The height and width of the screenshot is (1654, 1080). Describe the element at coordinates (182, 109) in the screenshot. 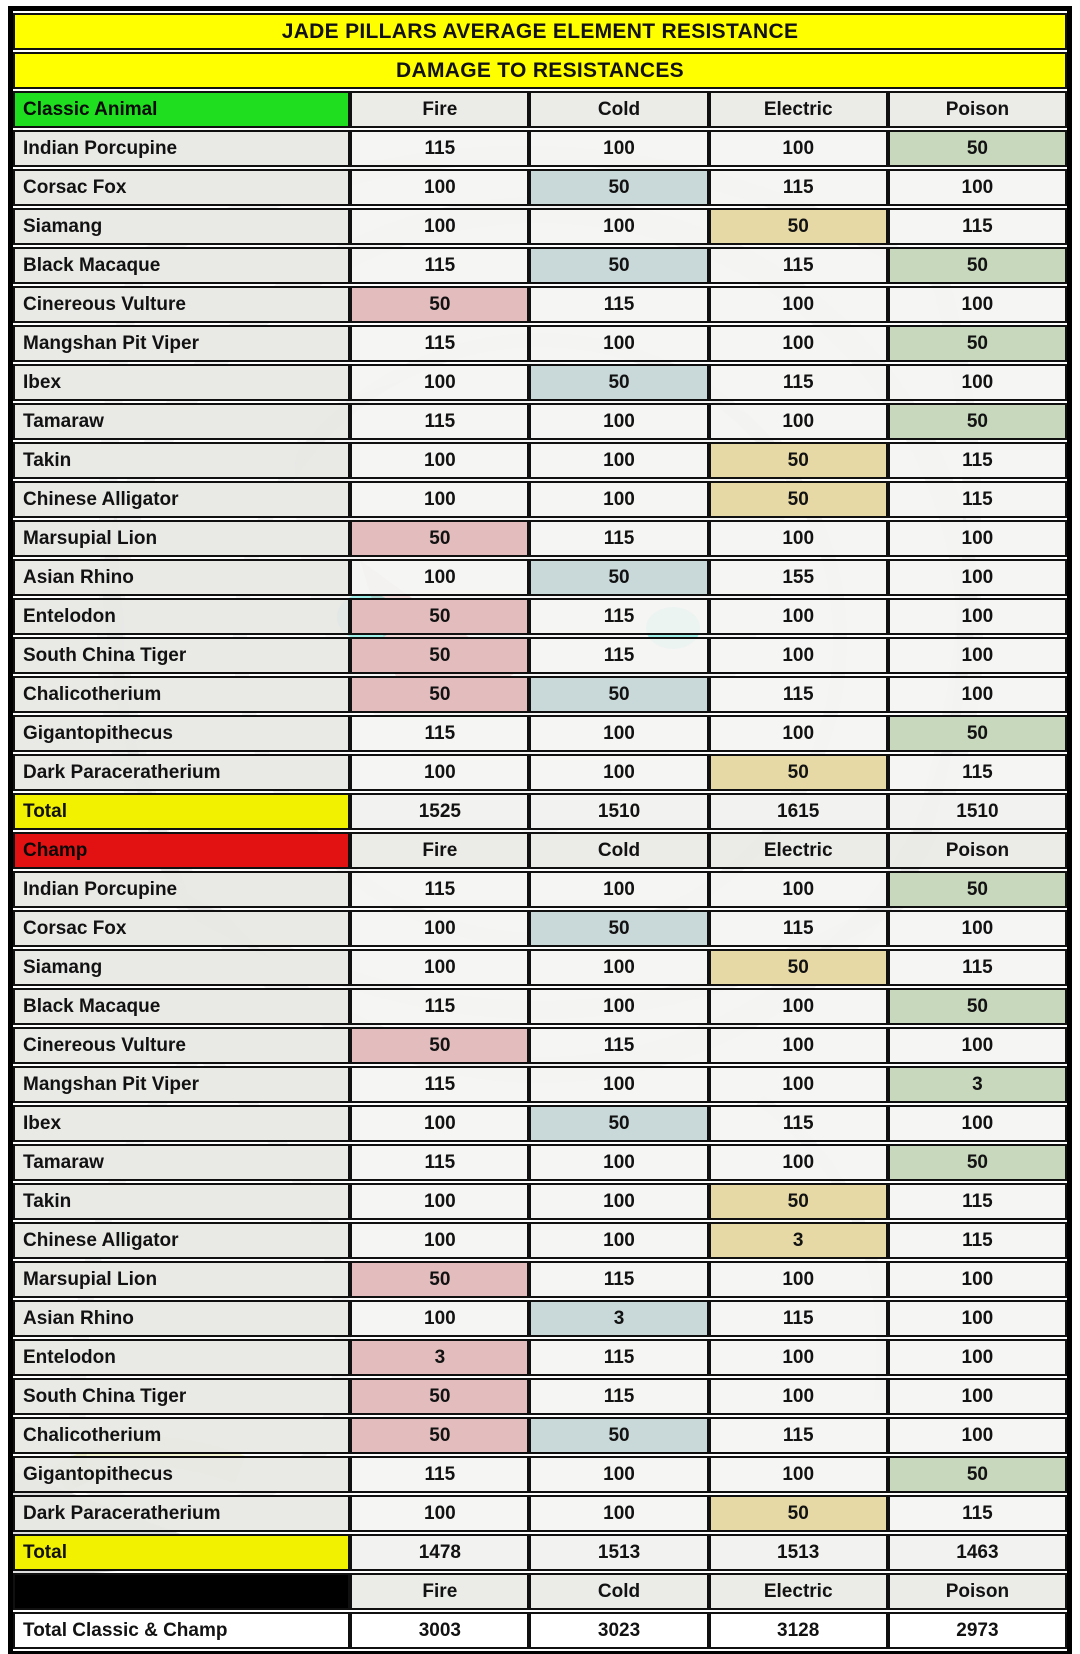

I see `section-header-classic: Classic Animal` at that location.